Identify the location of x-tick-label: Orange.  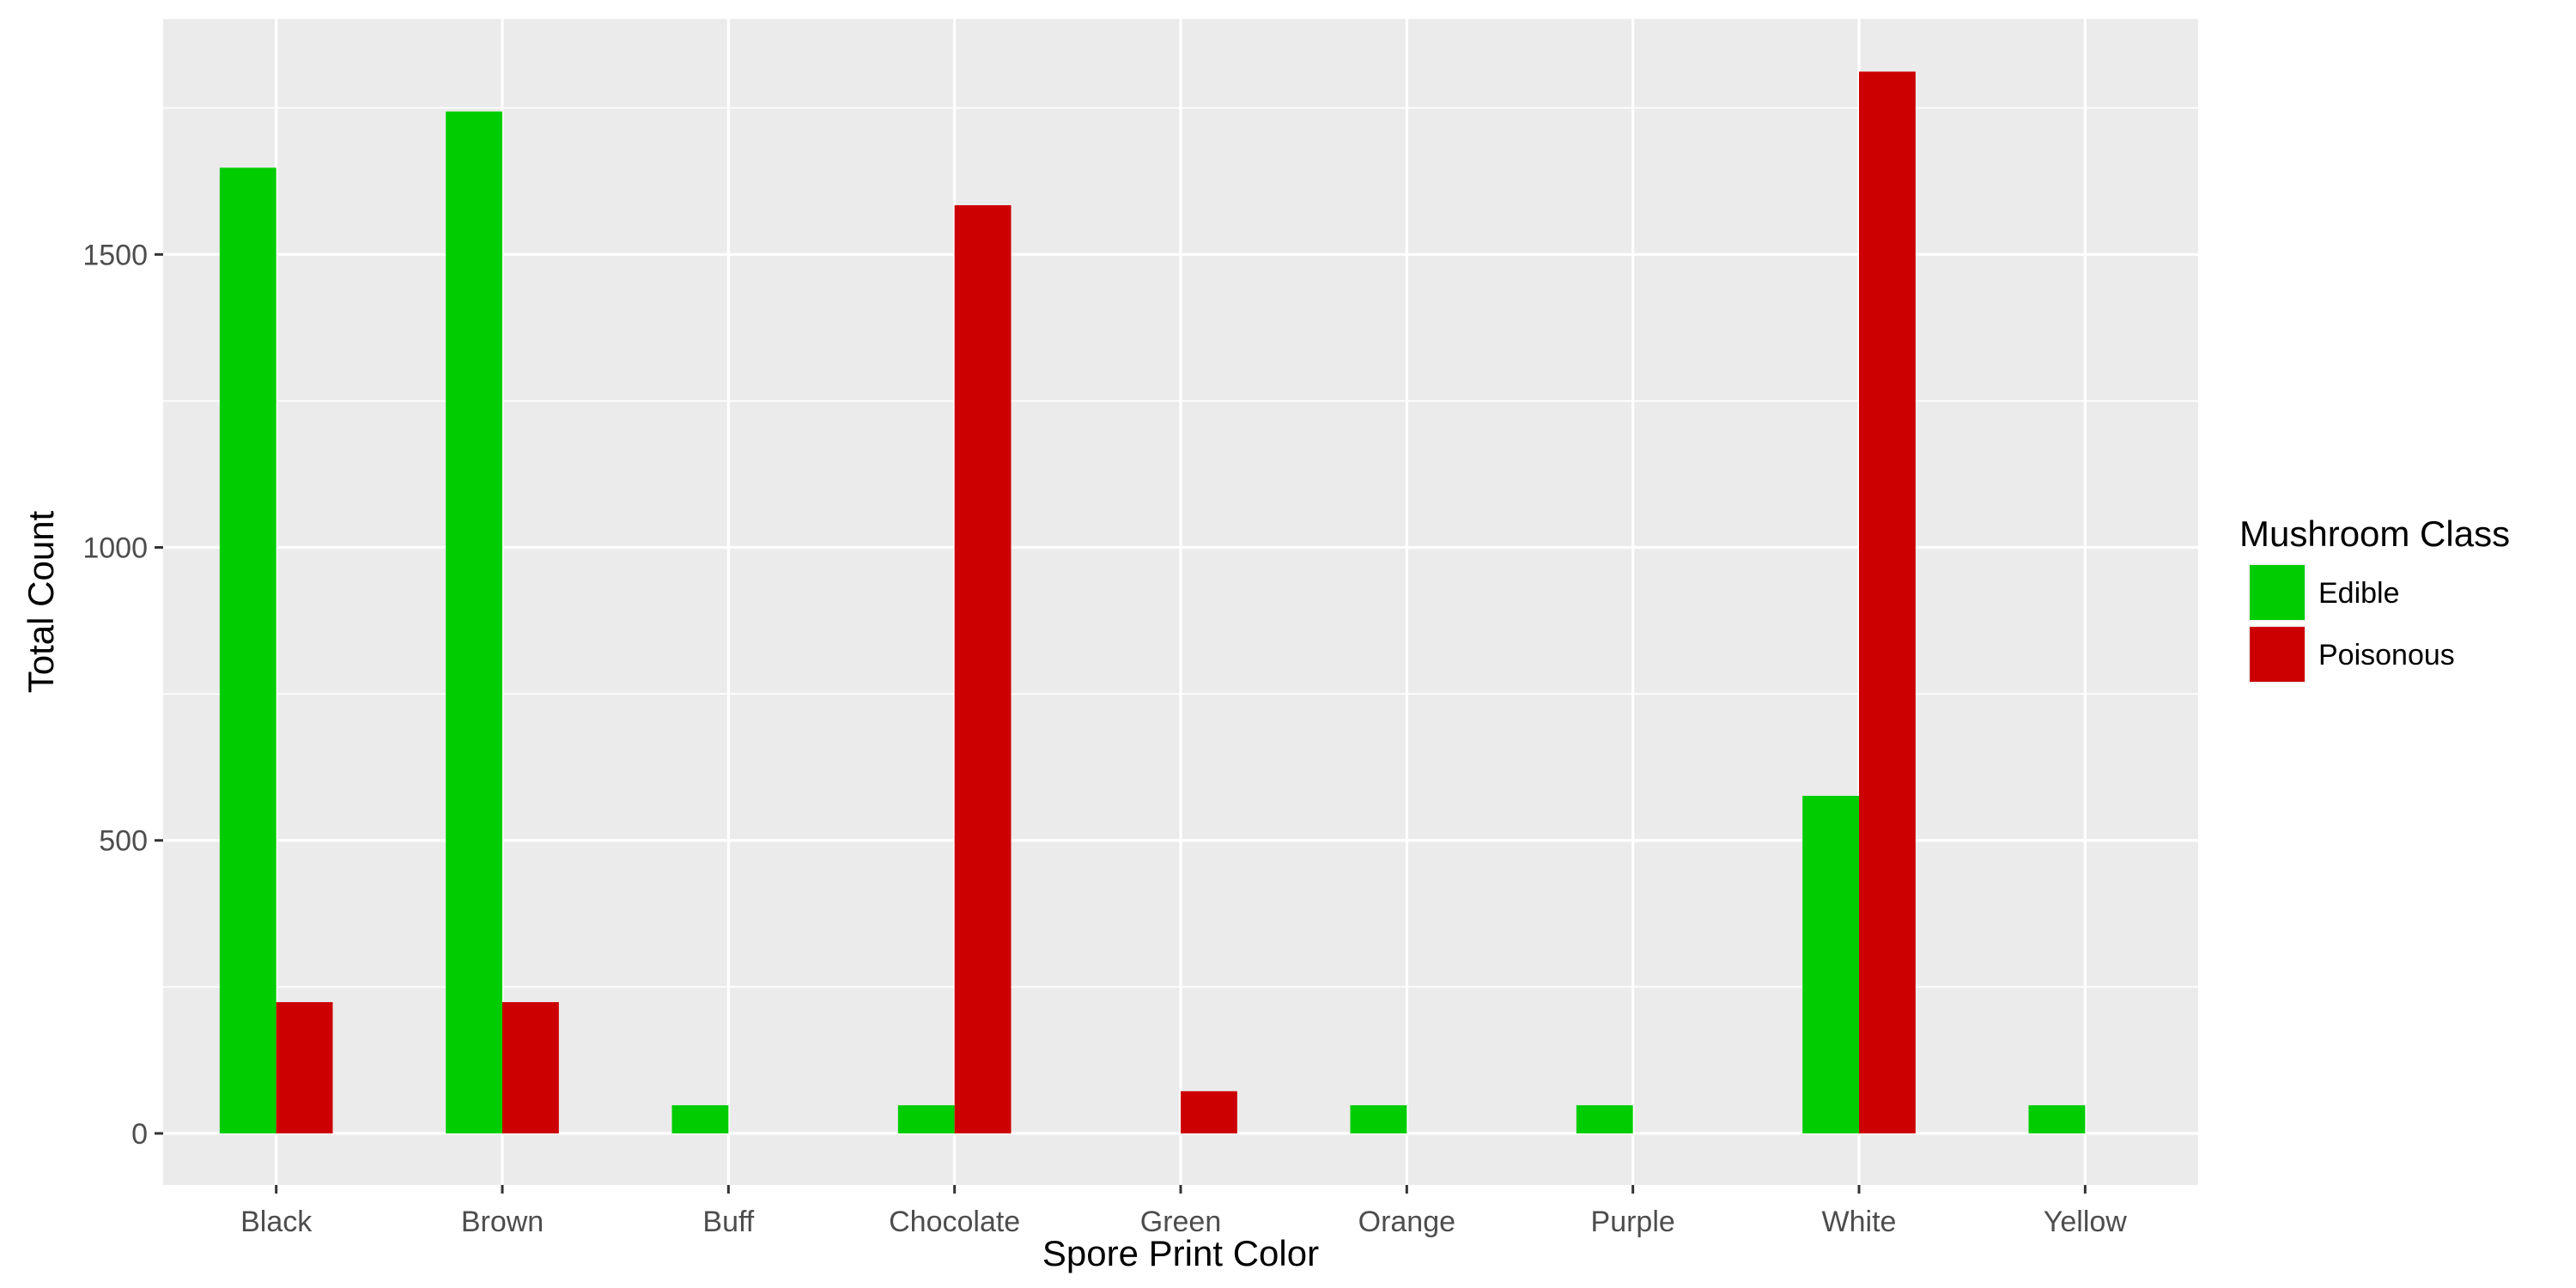
(1407, 1222).